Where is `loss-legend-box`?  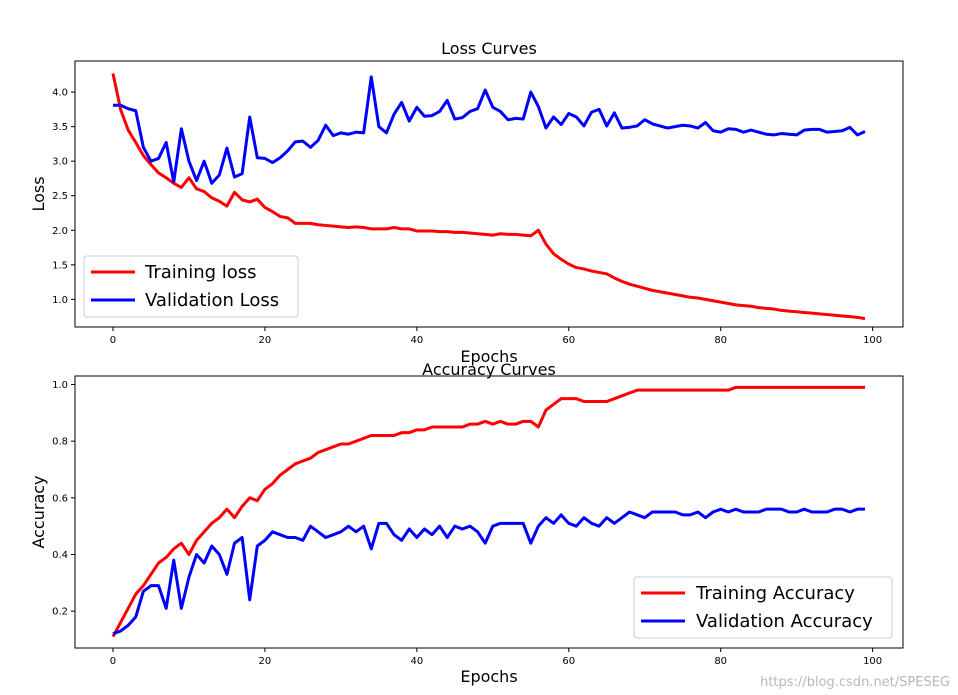
loss-legend-box is located at coordinates (191, 286).